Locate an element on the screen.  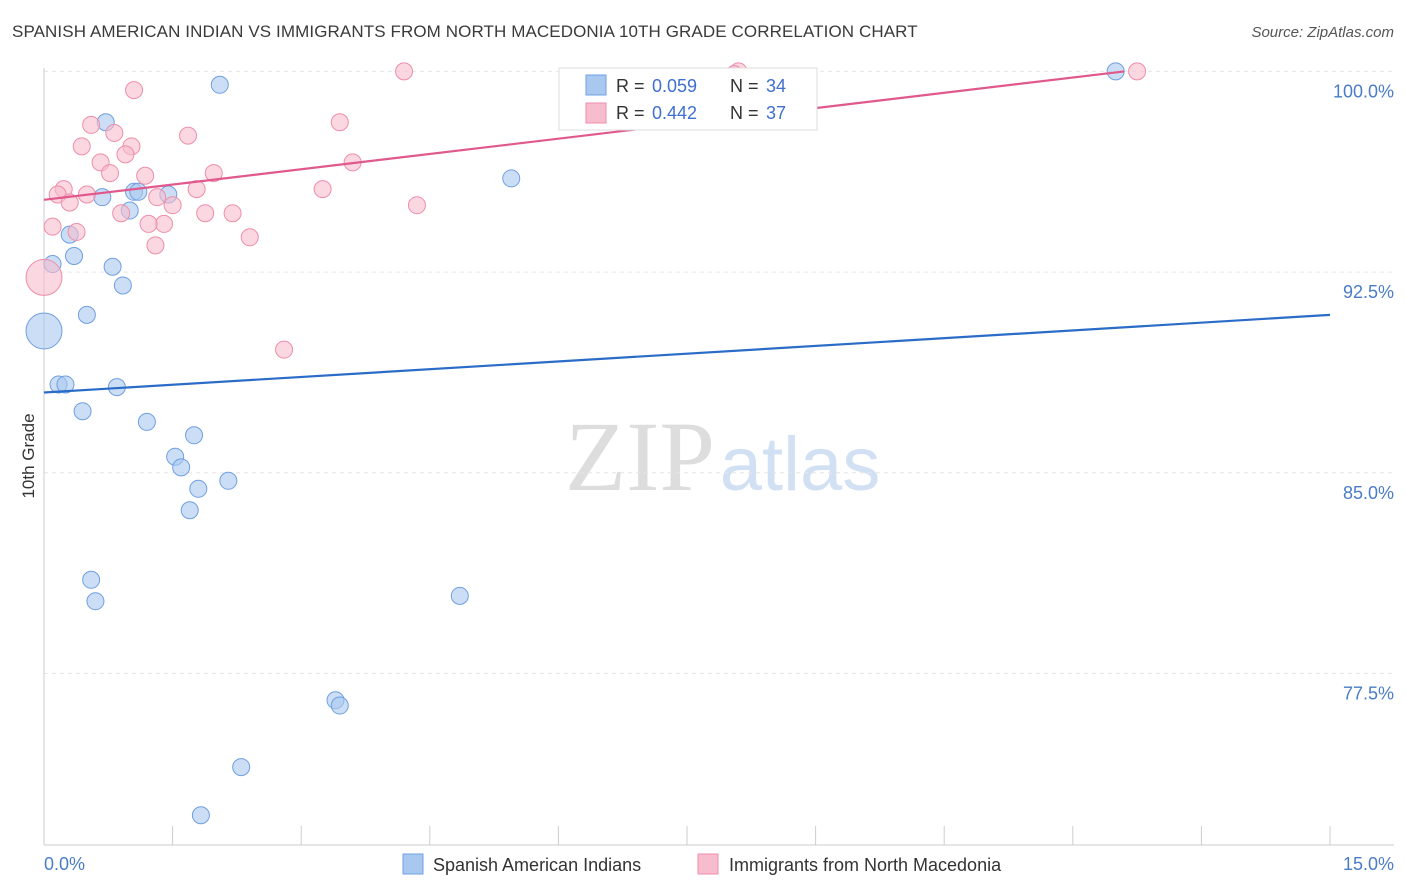
bottom-legend-swatch-blue is located at coordinates (413, 864).